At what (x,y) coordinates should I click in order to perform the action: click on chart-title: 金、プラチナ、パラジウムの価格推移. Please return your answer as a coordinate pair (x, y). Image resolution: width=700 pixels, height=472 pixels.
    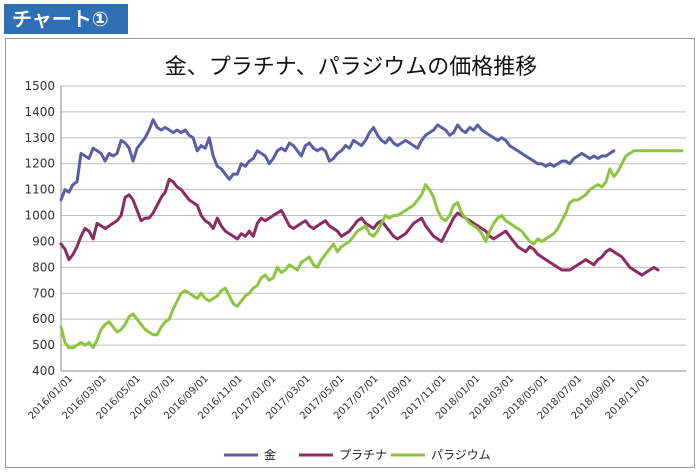
    Looking at the image, I should click on (351, 67).